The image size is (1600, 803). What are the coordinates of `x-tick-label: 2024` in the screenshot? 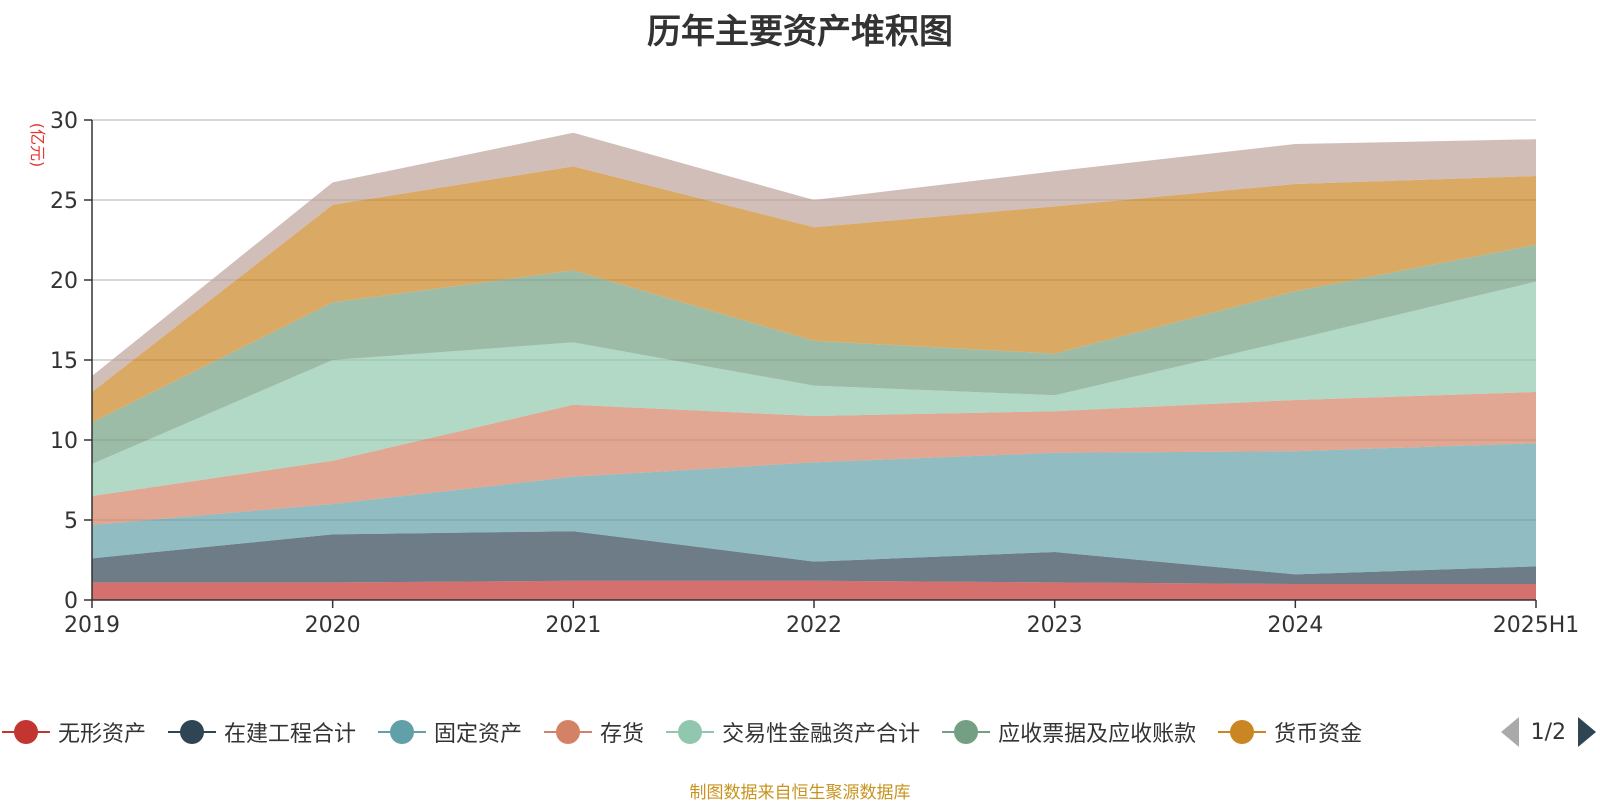 It's located at (1295, 625).